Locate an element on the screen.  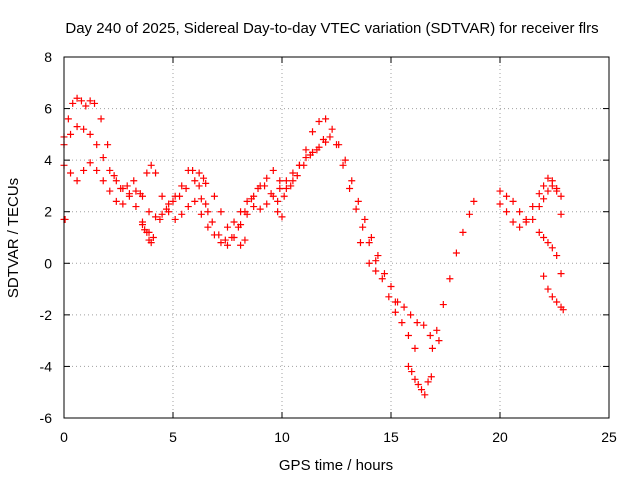
y-tick-label: 6 is located at coordinates (48, 109).